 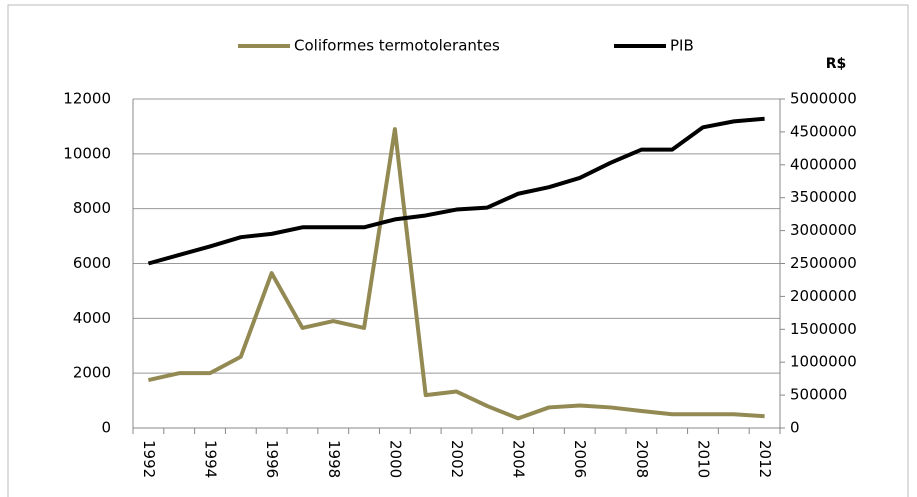 What do you see at coordinates (92, 263) in the screenshot?
I see `y-tick-label: 6000` at bounding box center [92, 263].